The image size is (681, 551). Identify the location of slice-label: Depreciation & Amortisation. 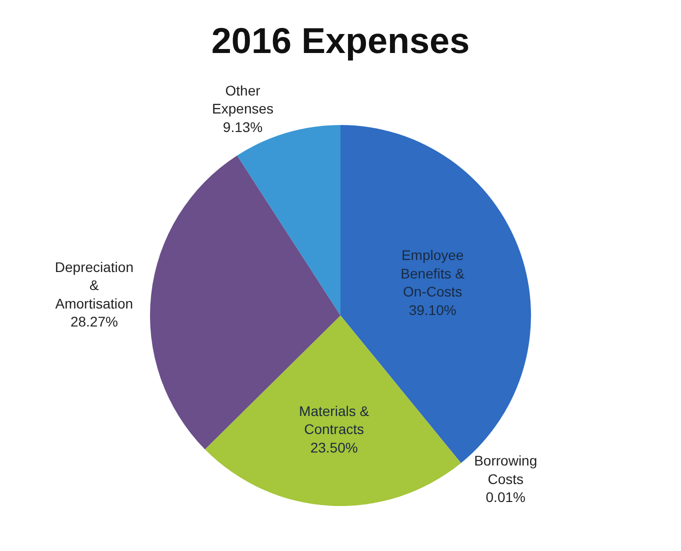
(94, 285).